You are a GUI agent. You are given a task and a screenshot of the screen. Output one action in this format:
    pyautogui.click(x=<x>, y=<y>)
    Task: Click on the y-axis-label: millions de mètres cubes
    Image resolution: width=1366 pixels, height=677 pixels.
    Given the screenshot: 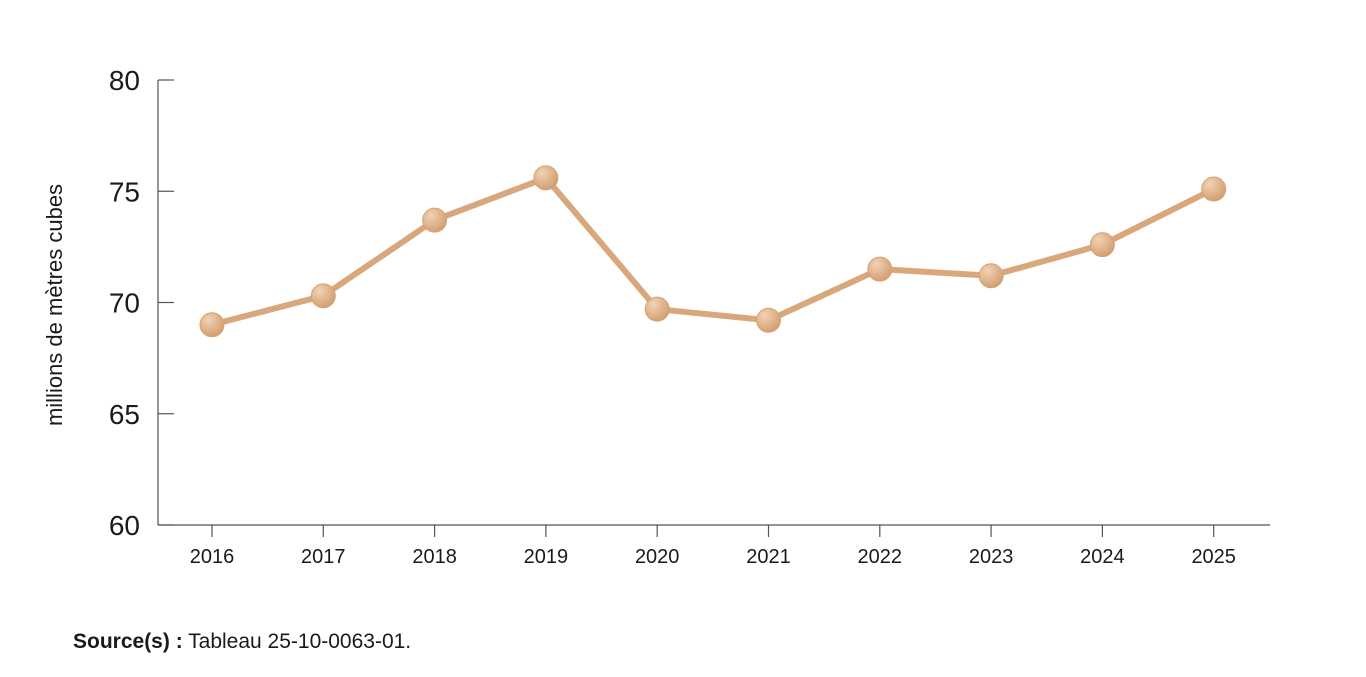 What is the action you would take?
    pyautogui.click(x=54, y=305)
    